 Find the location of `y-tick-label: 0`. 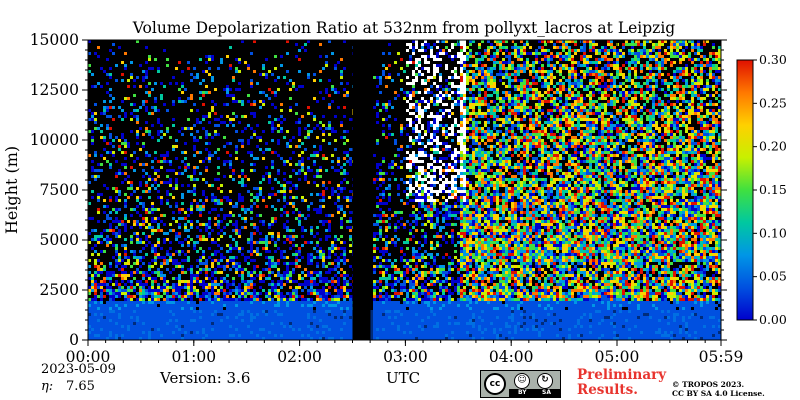

y-tick-label: 0 is located at coordinates (74, 340).